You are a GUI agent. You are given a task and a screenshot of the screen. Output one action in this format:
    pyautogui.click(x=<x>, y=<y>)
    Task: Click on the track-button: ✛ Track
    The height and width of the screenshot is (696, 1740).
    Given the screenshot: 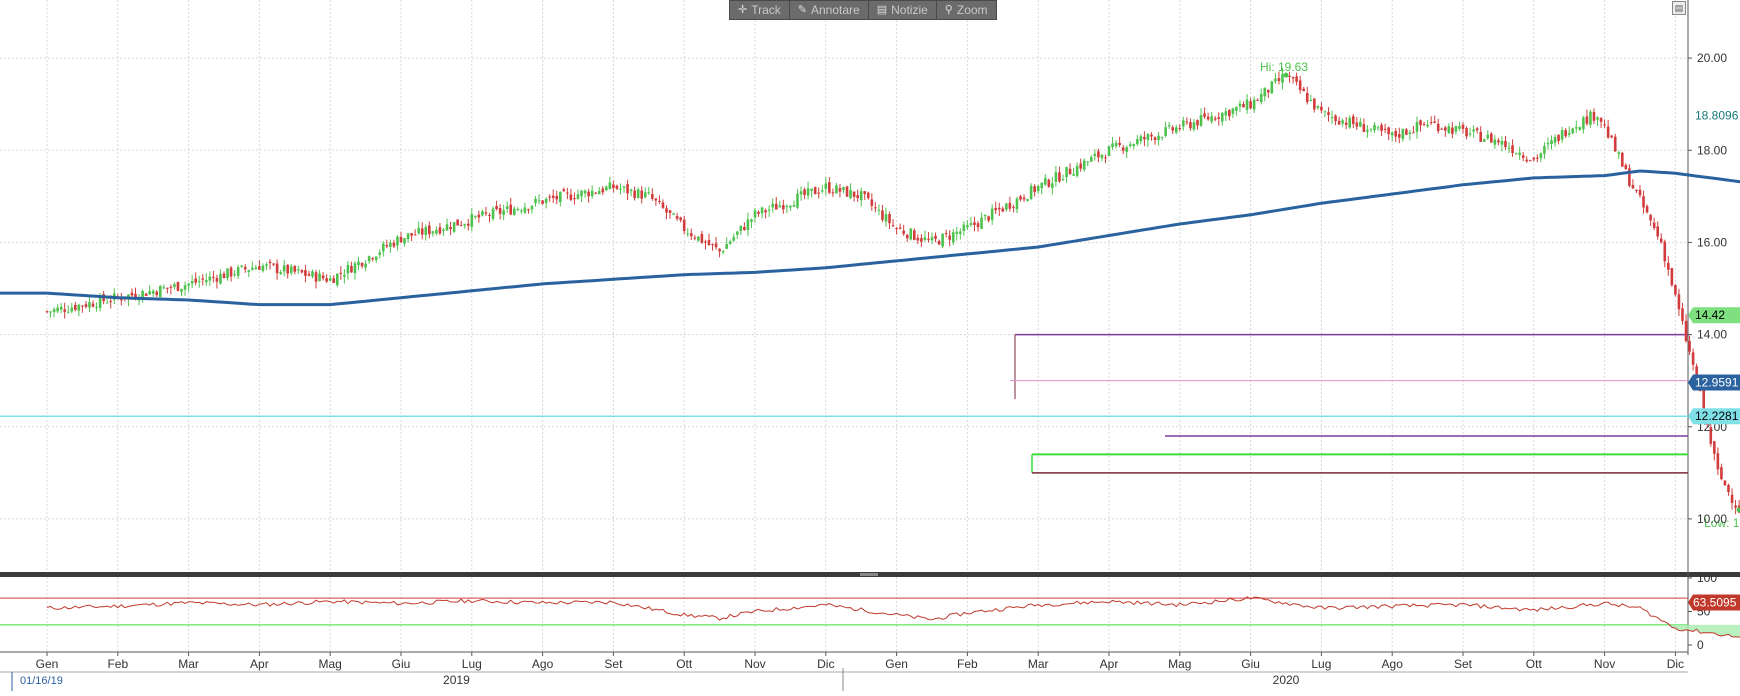 What is the action you would take?
    pyautogui.click(x=760, y=10)
    